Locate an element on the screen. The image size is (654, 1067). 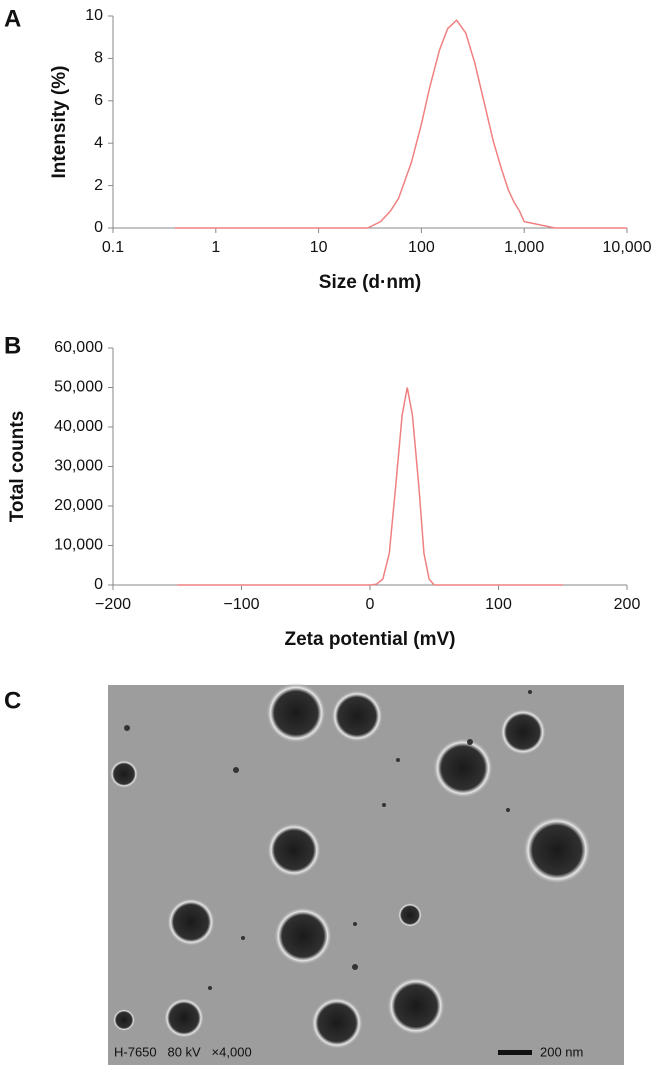
y-tick-label: 4 is located at coordinates (98, 142).